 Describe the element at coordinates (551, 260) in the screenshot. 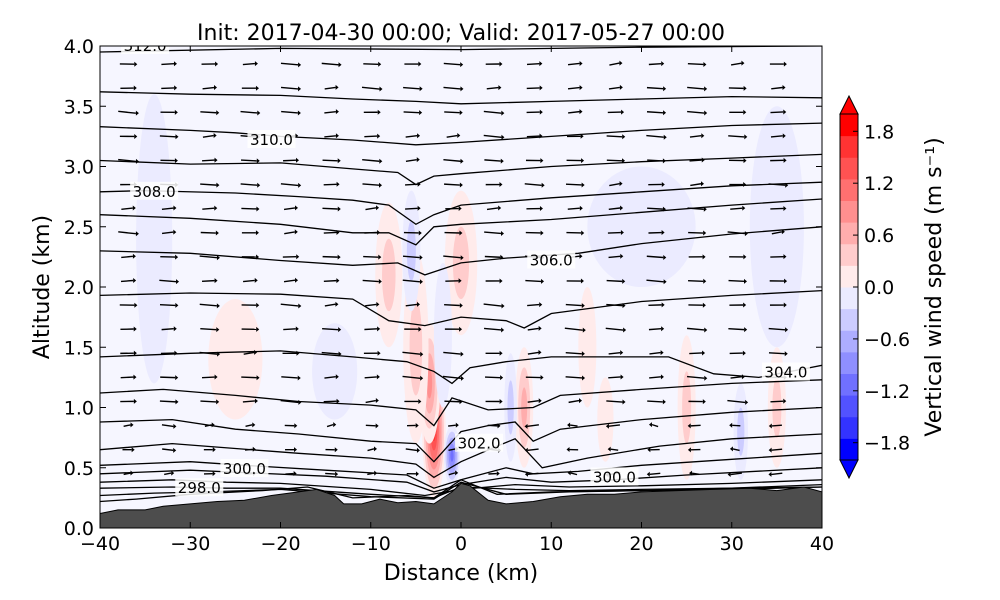

I see `contour-label: 306.0` at that location.